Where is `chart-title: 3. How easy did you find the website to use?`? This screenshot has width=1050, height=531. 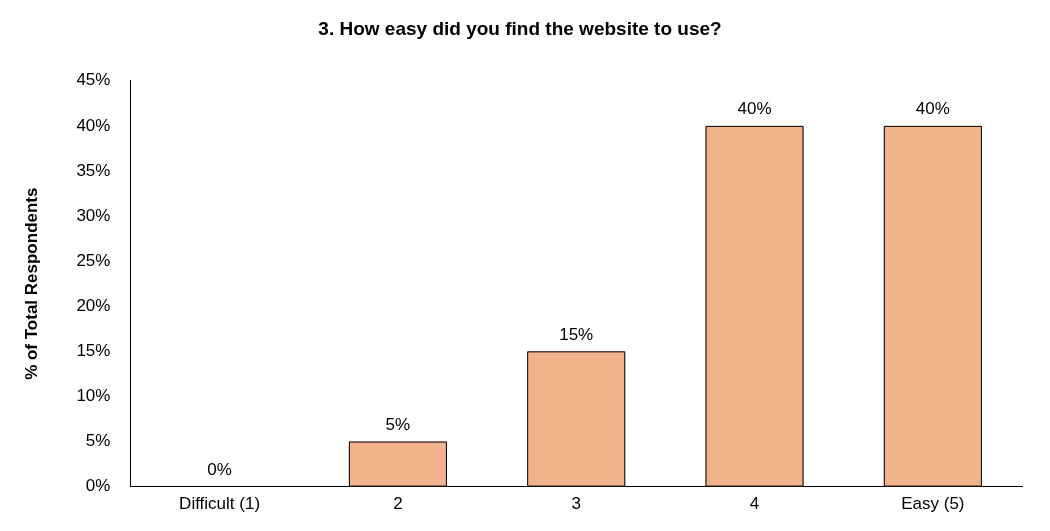
chart-title: 3. How easy did you find the website to use? is located at coordinates (520, 28).